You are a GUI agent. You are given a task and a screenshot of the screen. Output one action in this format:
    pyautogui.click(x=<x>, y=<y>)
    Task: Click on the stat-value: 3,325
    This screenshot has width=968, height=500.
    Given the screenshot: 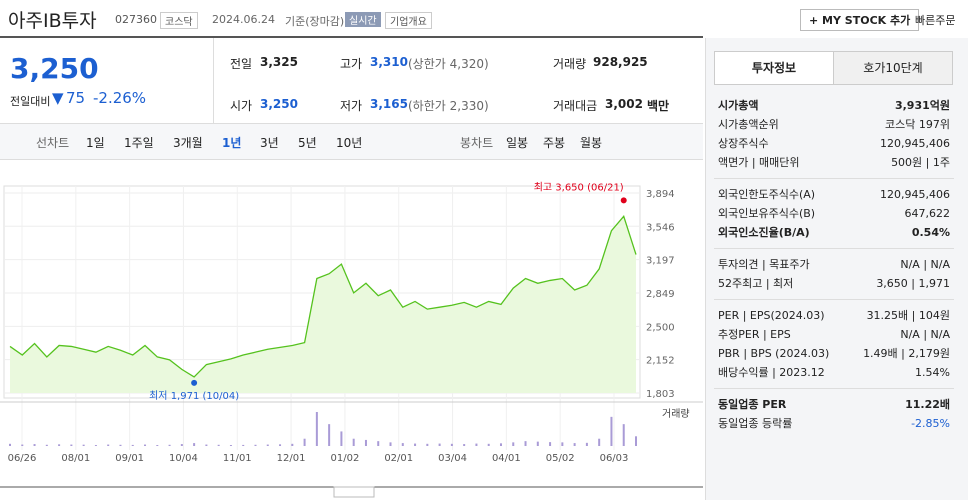 What is the action you would take?
    pyautogui.click(x=279, y=62)
    